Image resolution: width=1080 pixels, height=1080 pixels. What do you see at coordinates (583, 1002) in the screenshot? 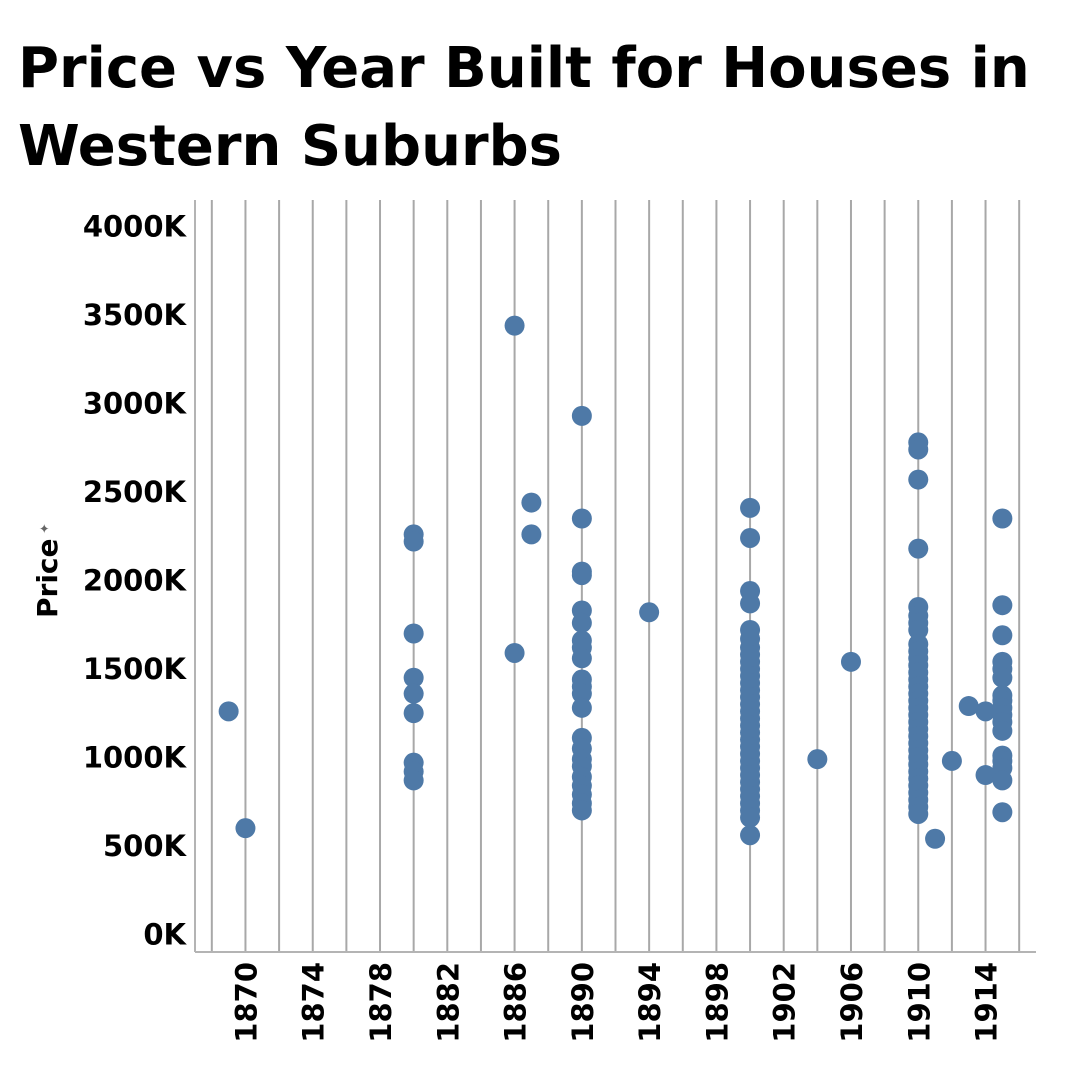
I see `x-tick-label: 1890` at bounding box center [583, 1002].